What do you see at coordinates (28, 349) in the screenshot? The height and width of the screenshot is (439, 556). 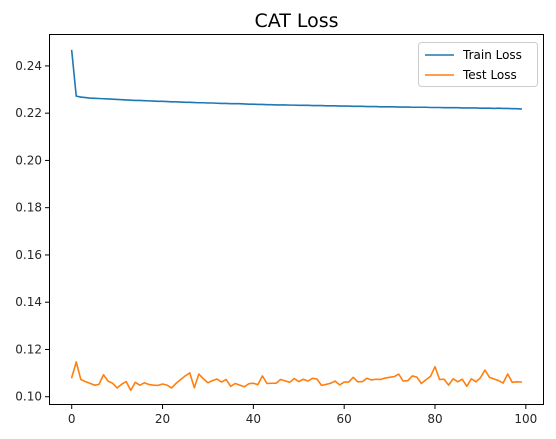 I see `y-tick-label: 0.12` at bounding box center [28, 349].